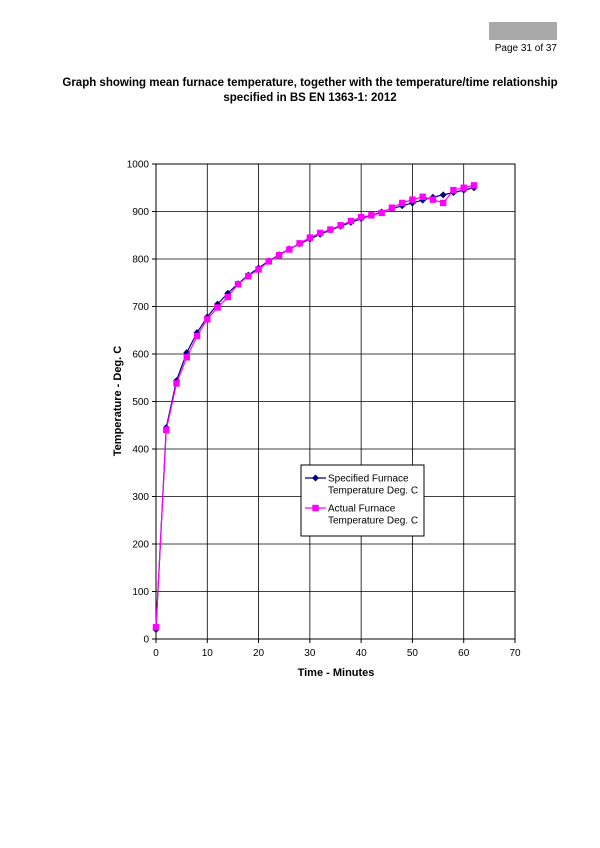  I want to click on y-tick-label: 900, so click(140, 212).